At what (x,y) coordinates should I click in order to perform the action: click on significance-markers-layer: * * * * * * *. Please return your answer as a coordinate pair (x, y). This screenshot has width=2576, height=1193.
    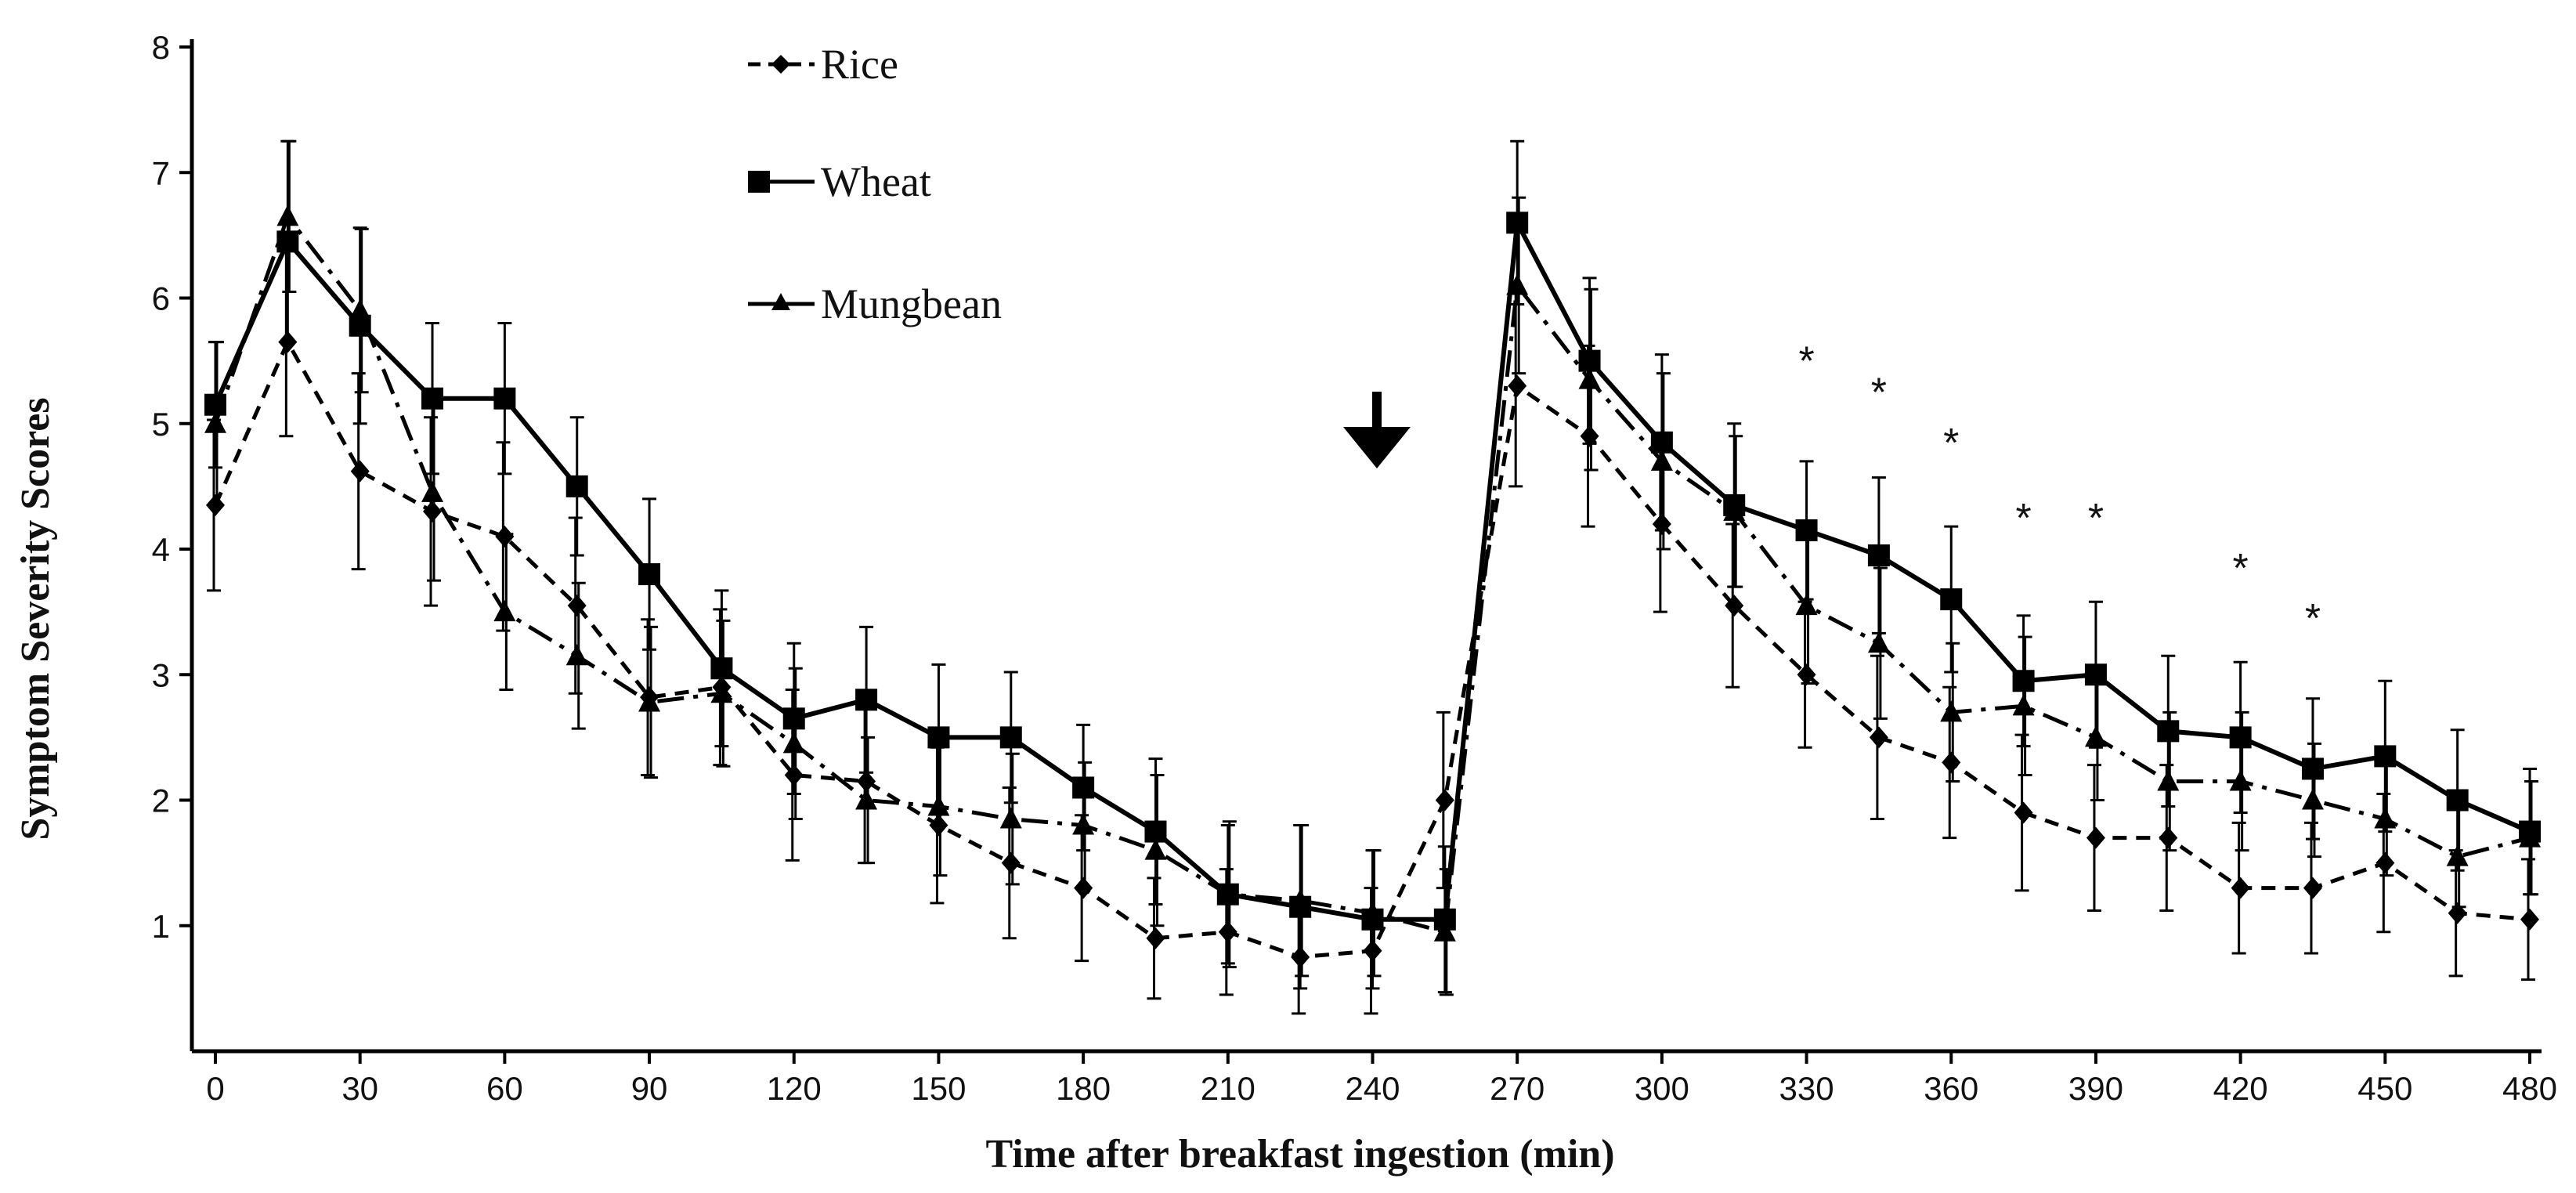
    Looking at the image, I should click on (2059, 490).